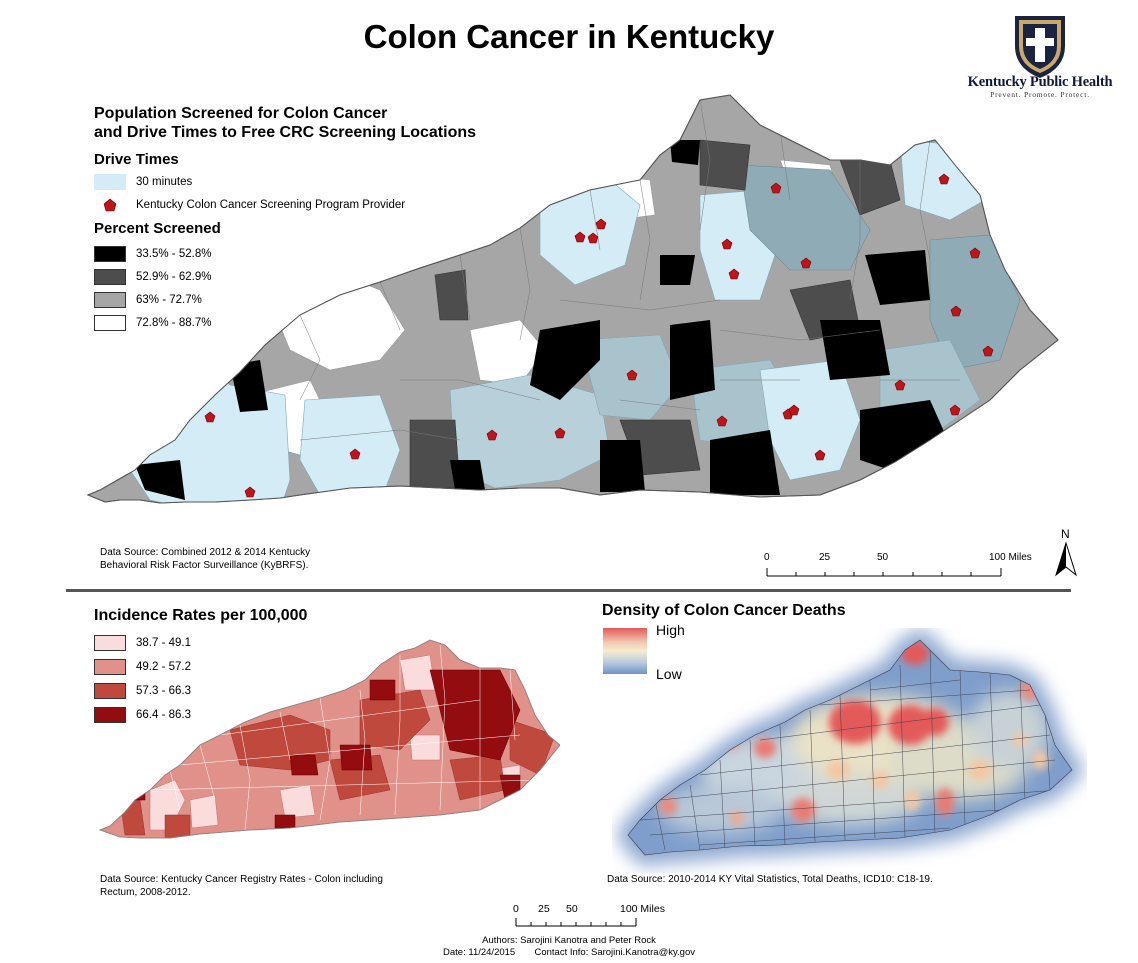 The height and width of the screenshot is (963, 1138). What do you see at coordinates (905, 567) in the screenshot?
I see `screening-scale-bar: 0 25 50 100 Miles` at bounding box center [905, 567].